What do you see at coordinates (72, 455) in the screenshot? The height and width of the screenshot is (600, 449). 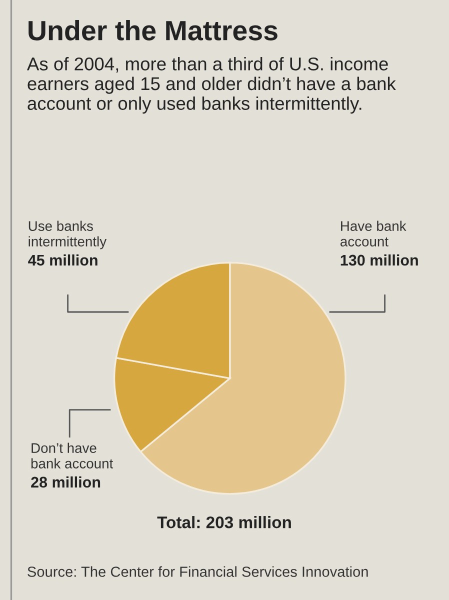 I see `slice-label: Don’t have bank account` at bounding box center [72, 455].